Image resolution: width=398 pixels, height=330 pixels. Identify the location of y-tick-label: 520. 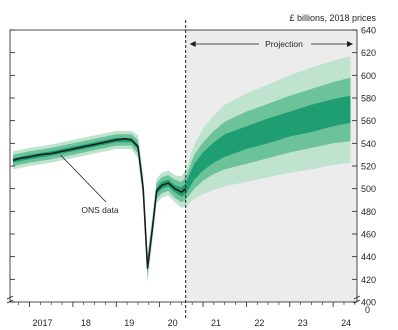
(368, 167).